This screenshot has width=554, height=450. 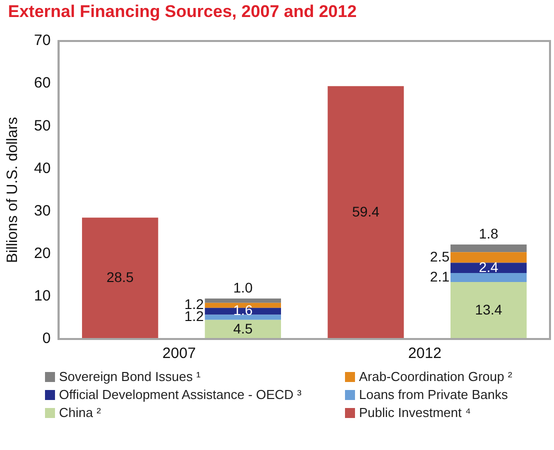 What do you see at coordinates (180, 394) in the screenshot?
I see `legend-label: Official Development Assistance - OECD ³` at bounding box center [180, 394].